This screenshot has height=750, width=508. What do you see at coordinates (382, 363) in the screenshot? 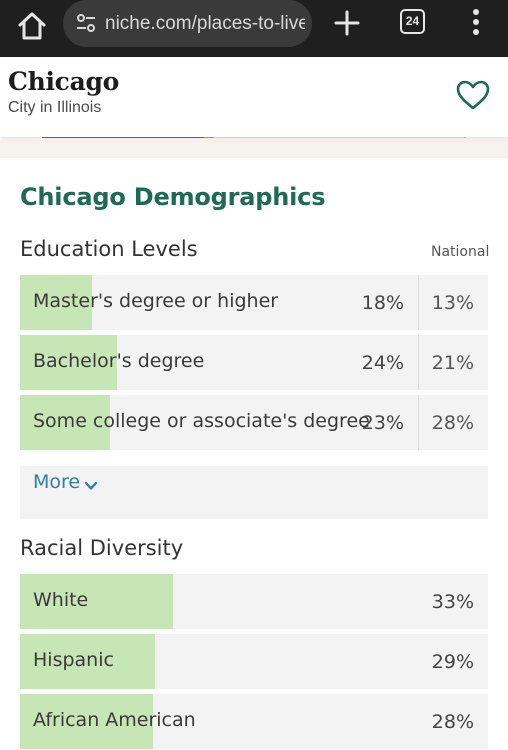
I see `education-value: 24%` at bounding box center [382, 363].